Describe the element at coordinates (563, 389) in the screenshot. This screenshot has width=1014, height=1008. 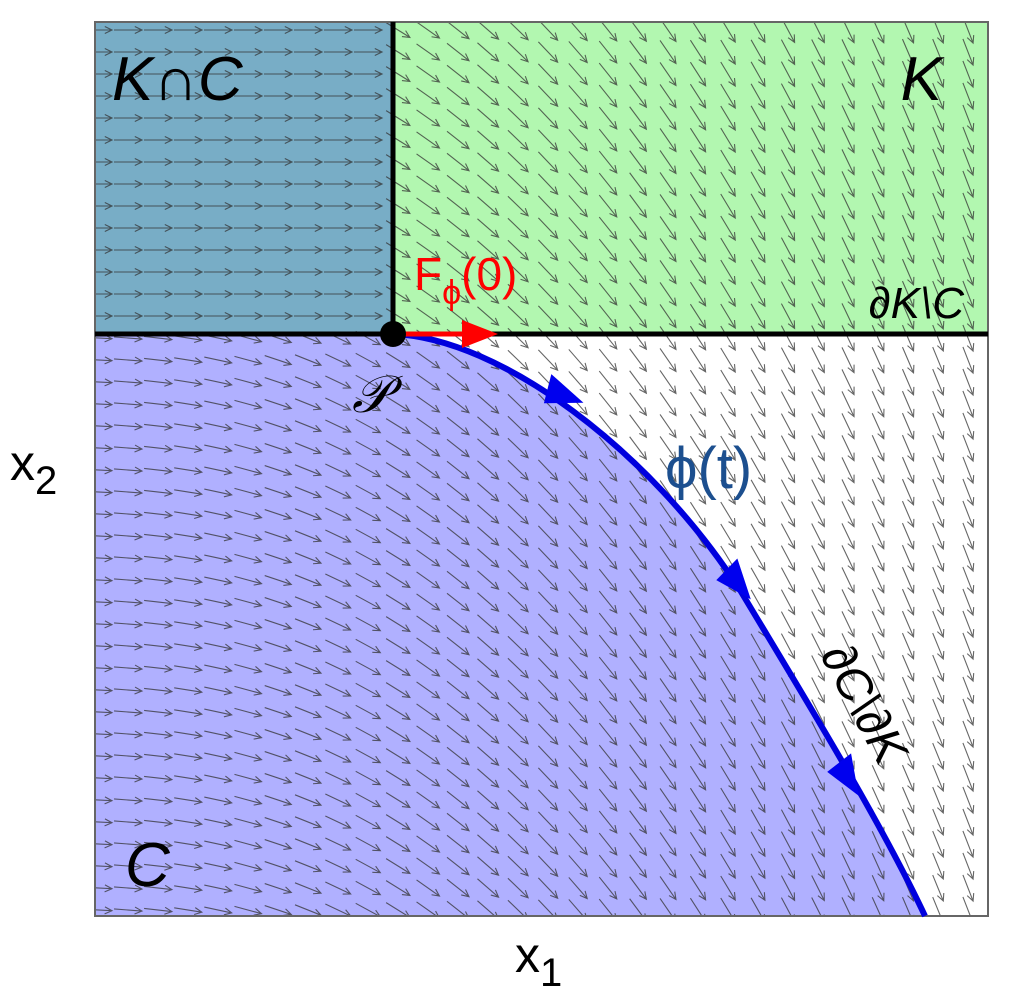
I see `trajectory-arrowhead` at that location.